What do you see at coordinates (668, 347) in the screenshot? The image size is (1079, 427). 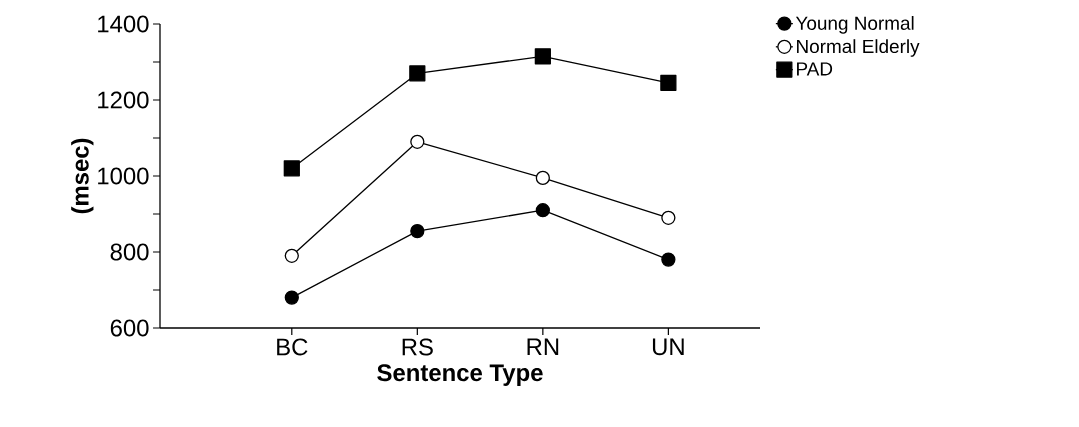 I see `x-tick-label: UN` at bounding box center [668, 347].